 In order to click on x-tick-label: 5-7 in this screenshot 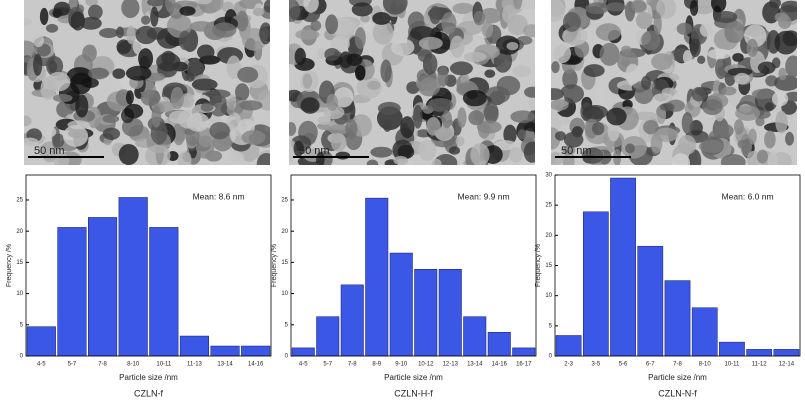, I will do `click(327, 365)`.